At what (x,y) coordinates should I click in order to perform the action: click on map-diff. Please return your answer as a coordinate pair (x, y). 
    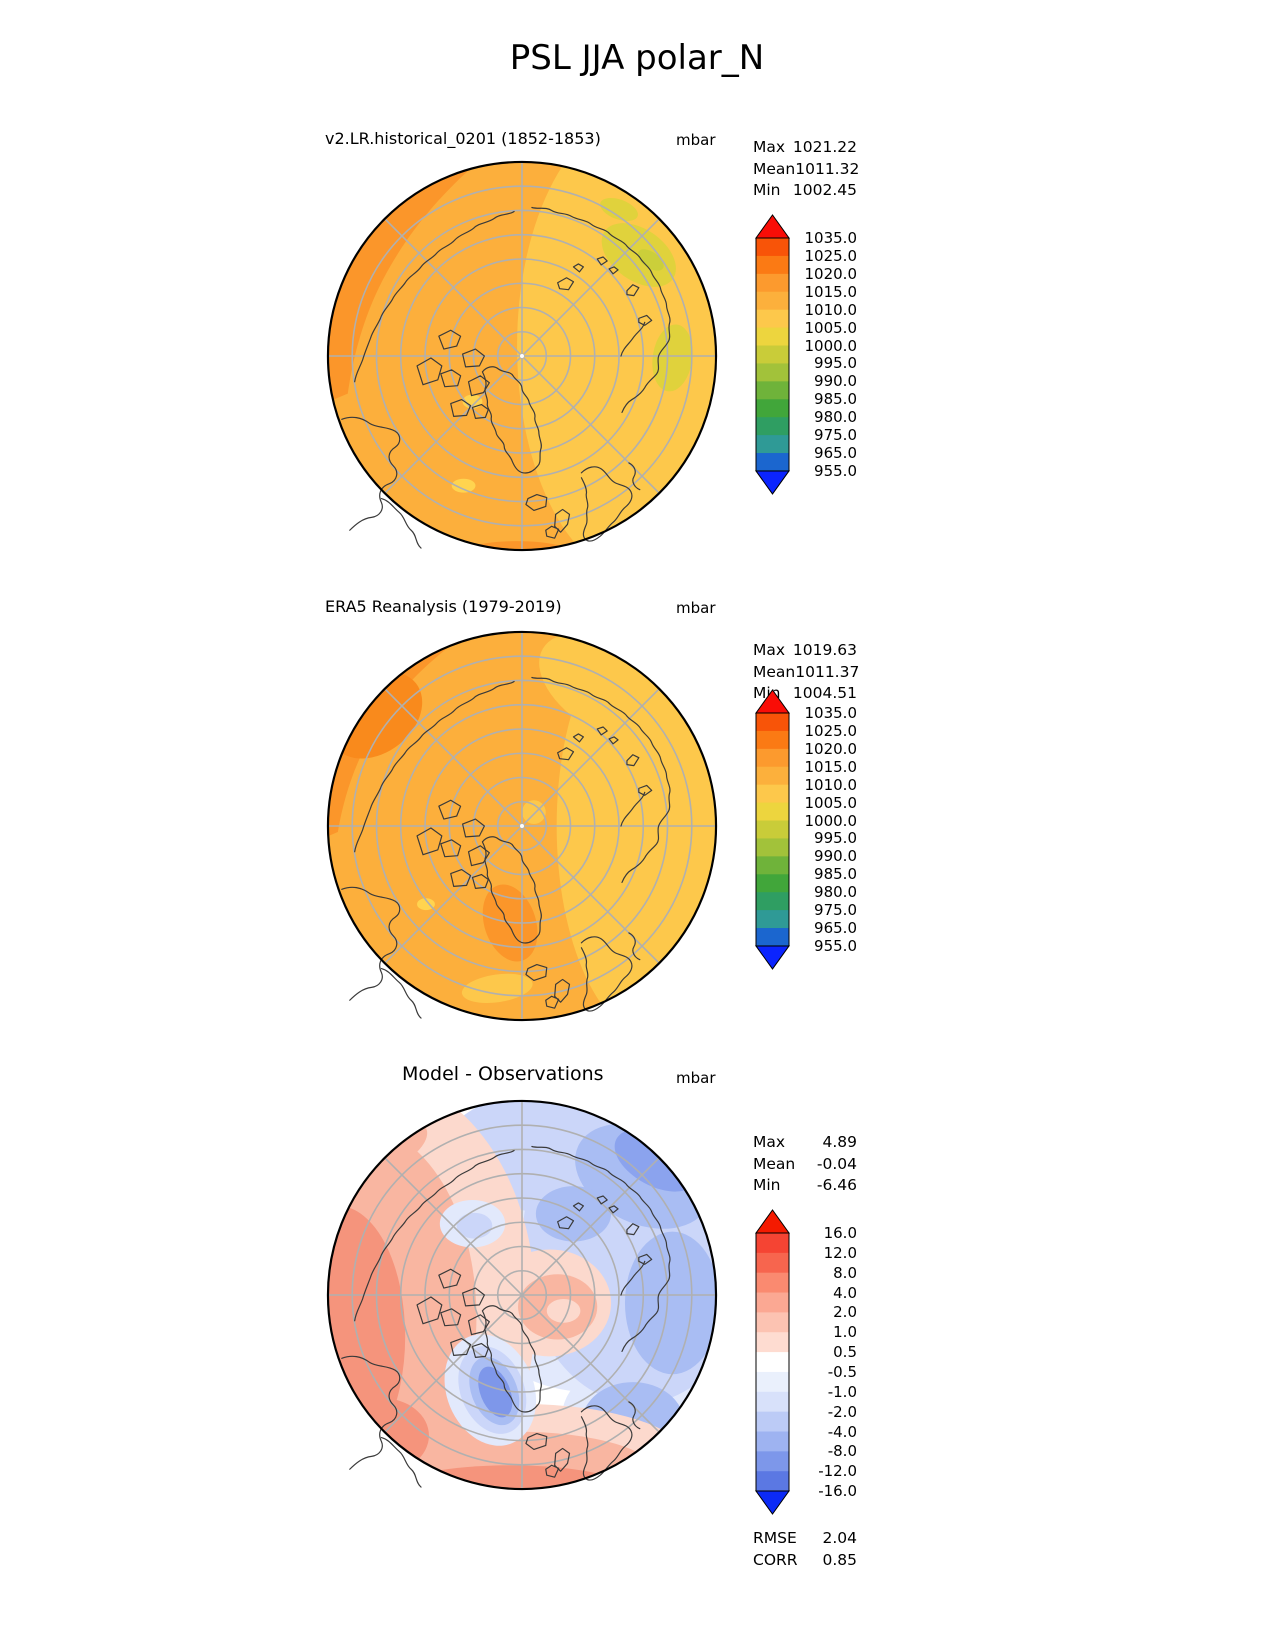
    Looking at the image, I should click on (522, 1295).